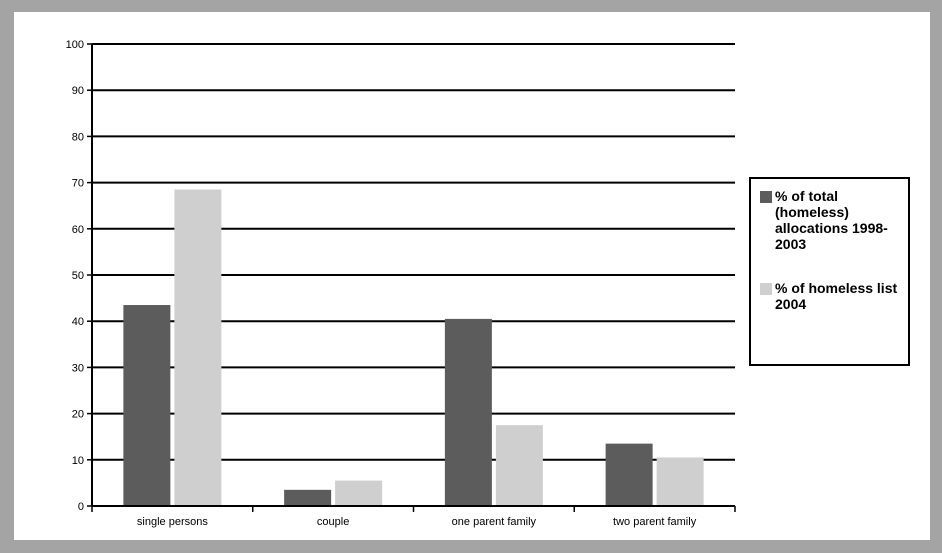 Image resolution: width=942 pixels, height=553 pixels. Describe the element at coordinates (836, 296) in the screenshot. I see `legend-label-series-2: % of homeless list 2004` at that location.